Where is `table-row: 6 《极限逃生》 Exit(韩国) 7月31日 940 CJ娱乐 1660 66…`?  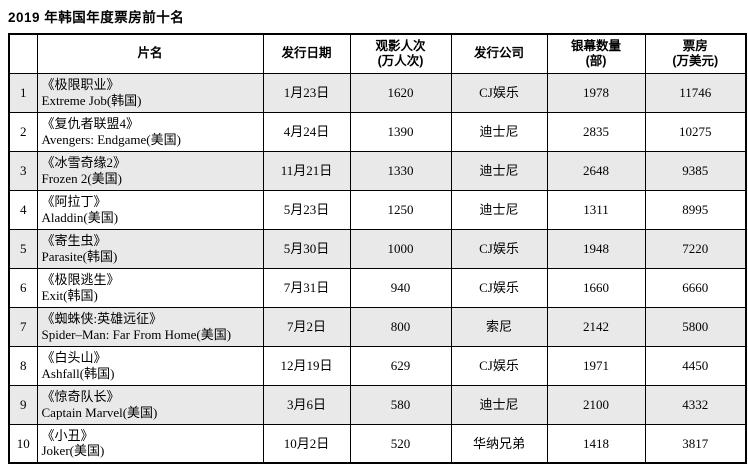 table-row: 6 《极限逃生》 Exit(韩国) 7月31日 940 CJ娱乐 1660 66… is located at coordinates (377, 287).